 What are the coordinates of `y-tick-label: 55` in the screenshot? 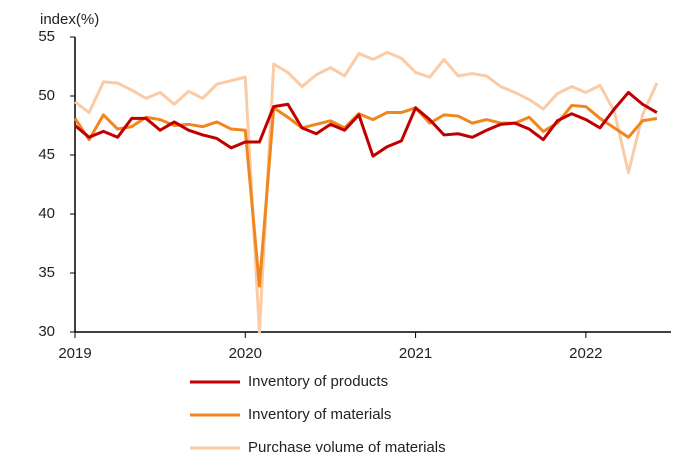 It's located at (46, 36).